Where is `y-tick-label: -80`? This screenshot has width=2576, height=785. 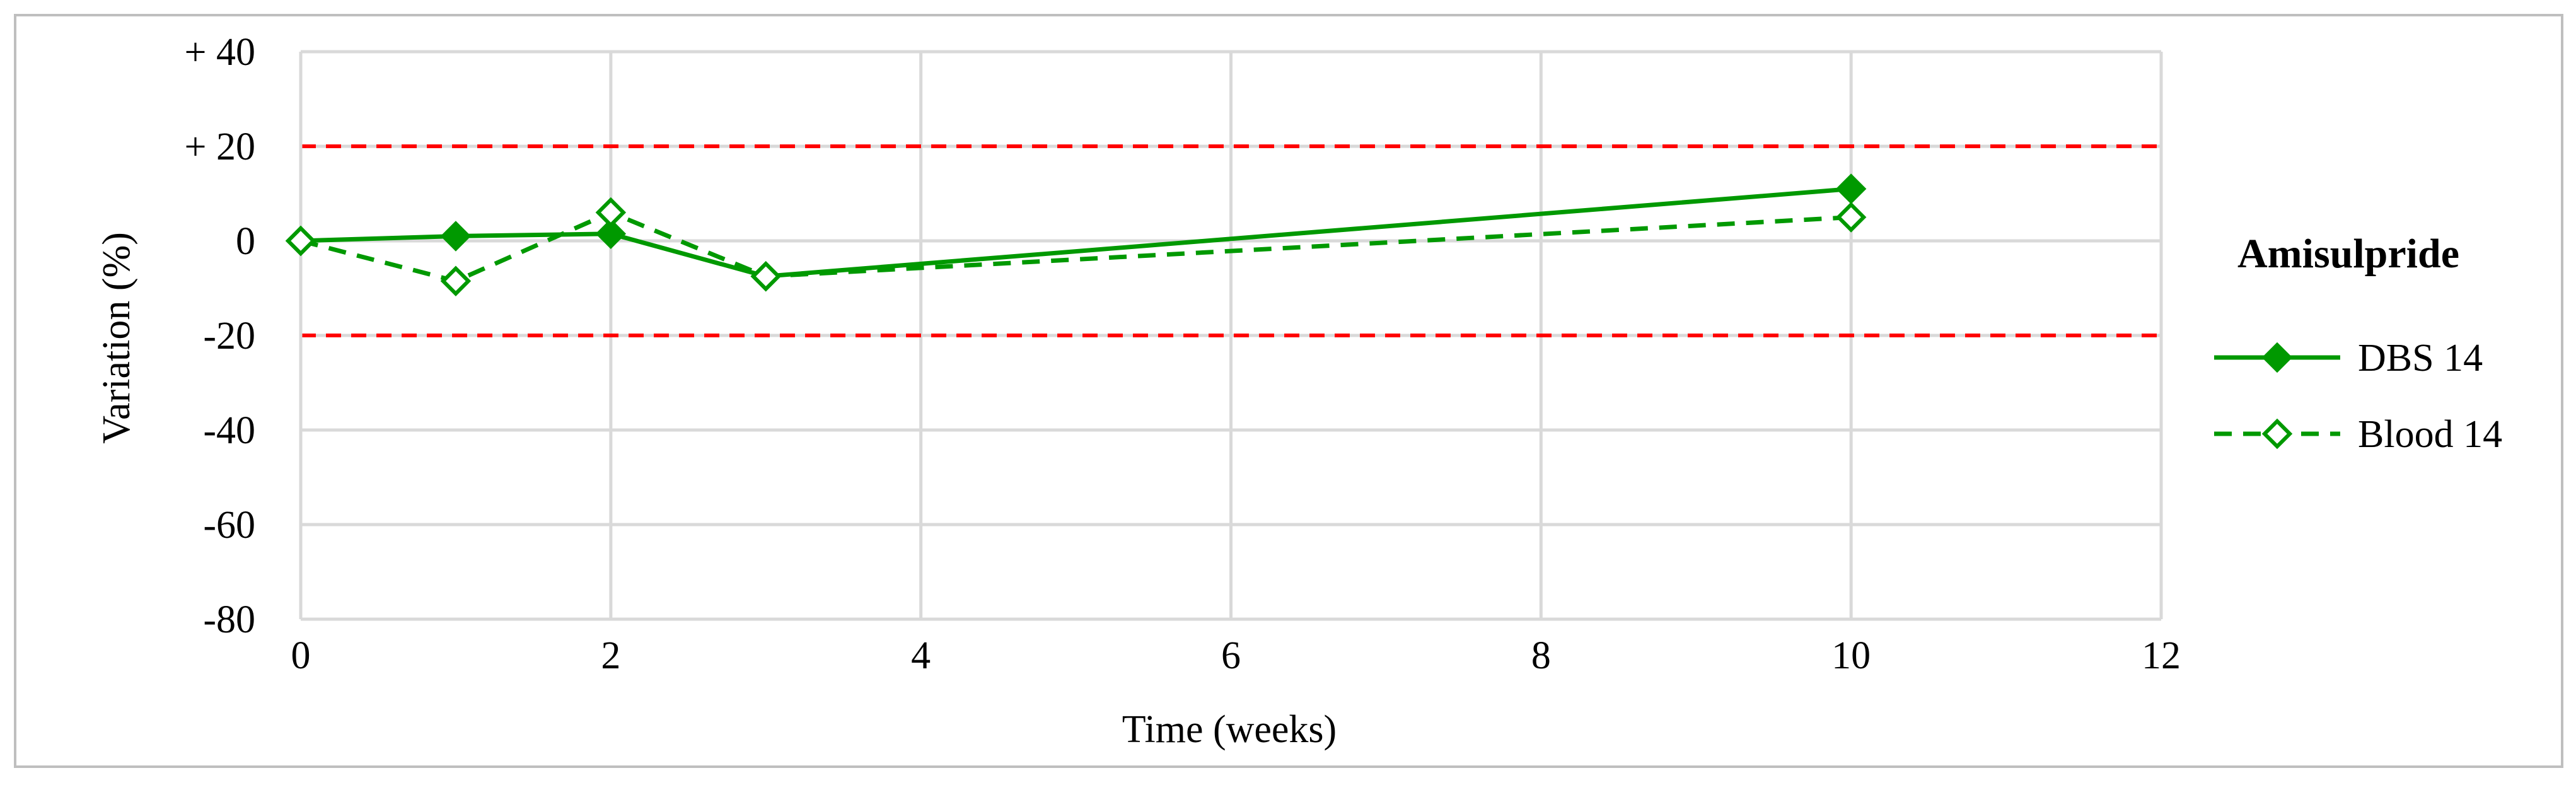 y-tick-label: -80 is located at coordinates (229, 619).